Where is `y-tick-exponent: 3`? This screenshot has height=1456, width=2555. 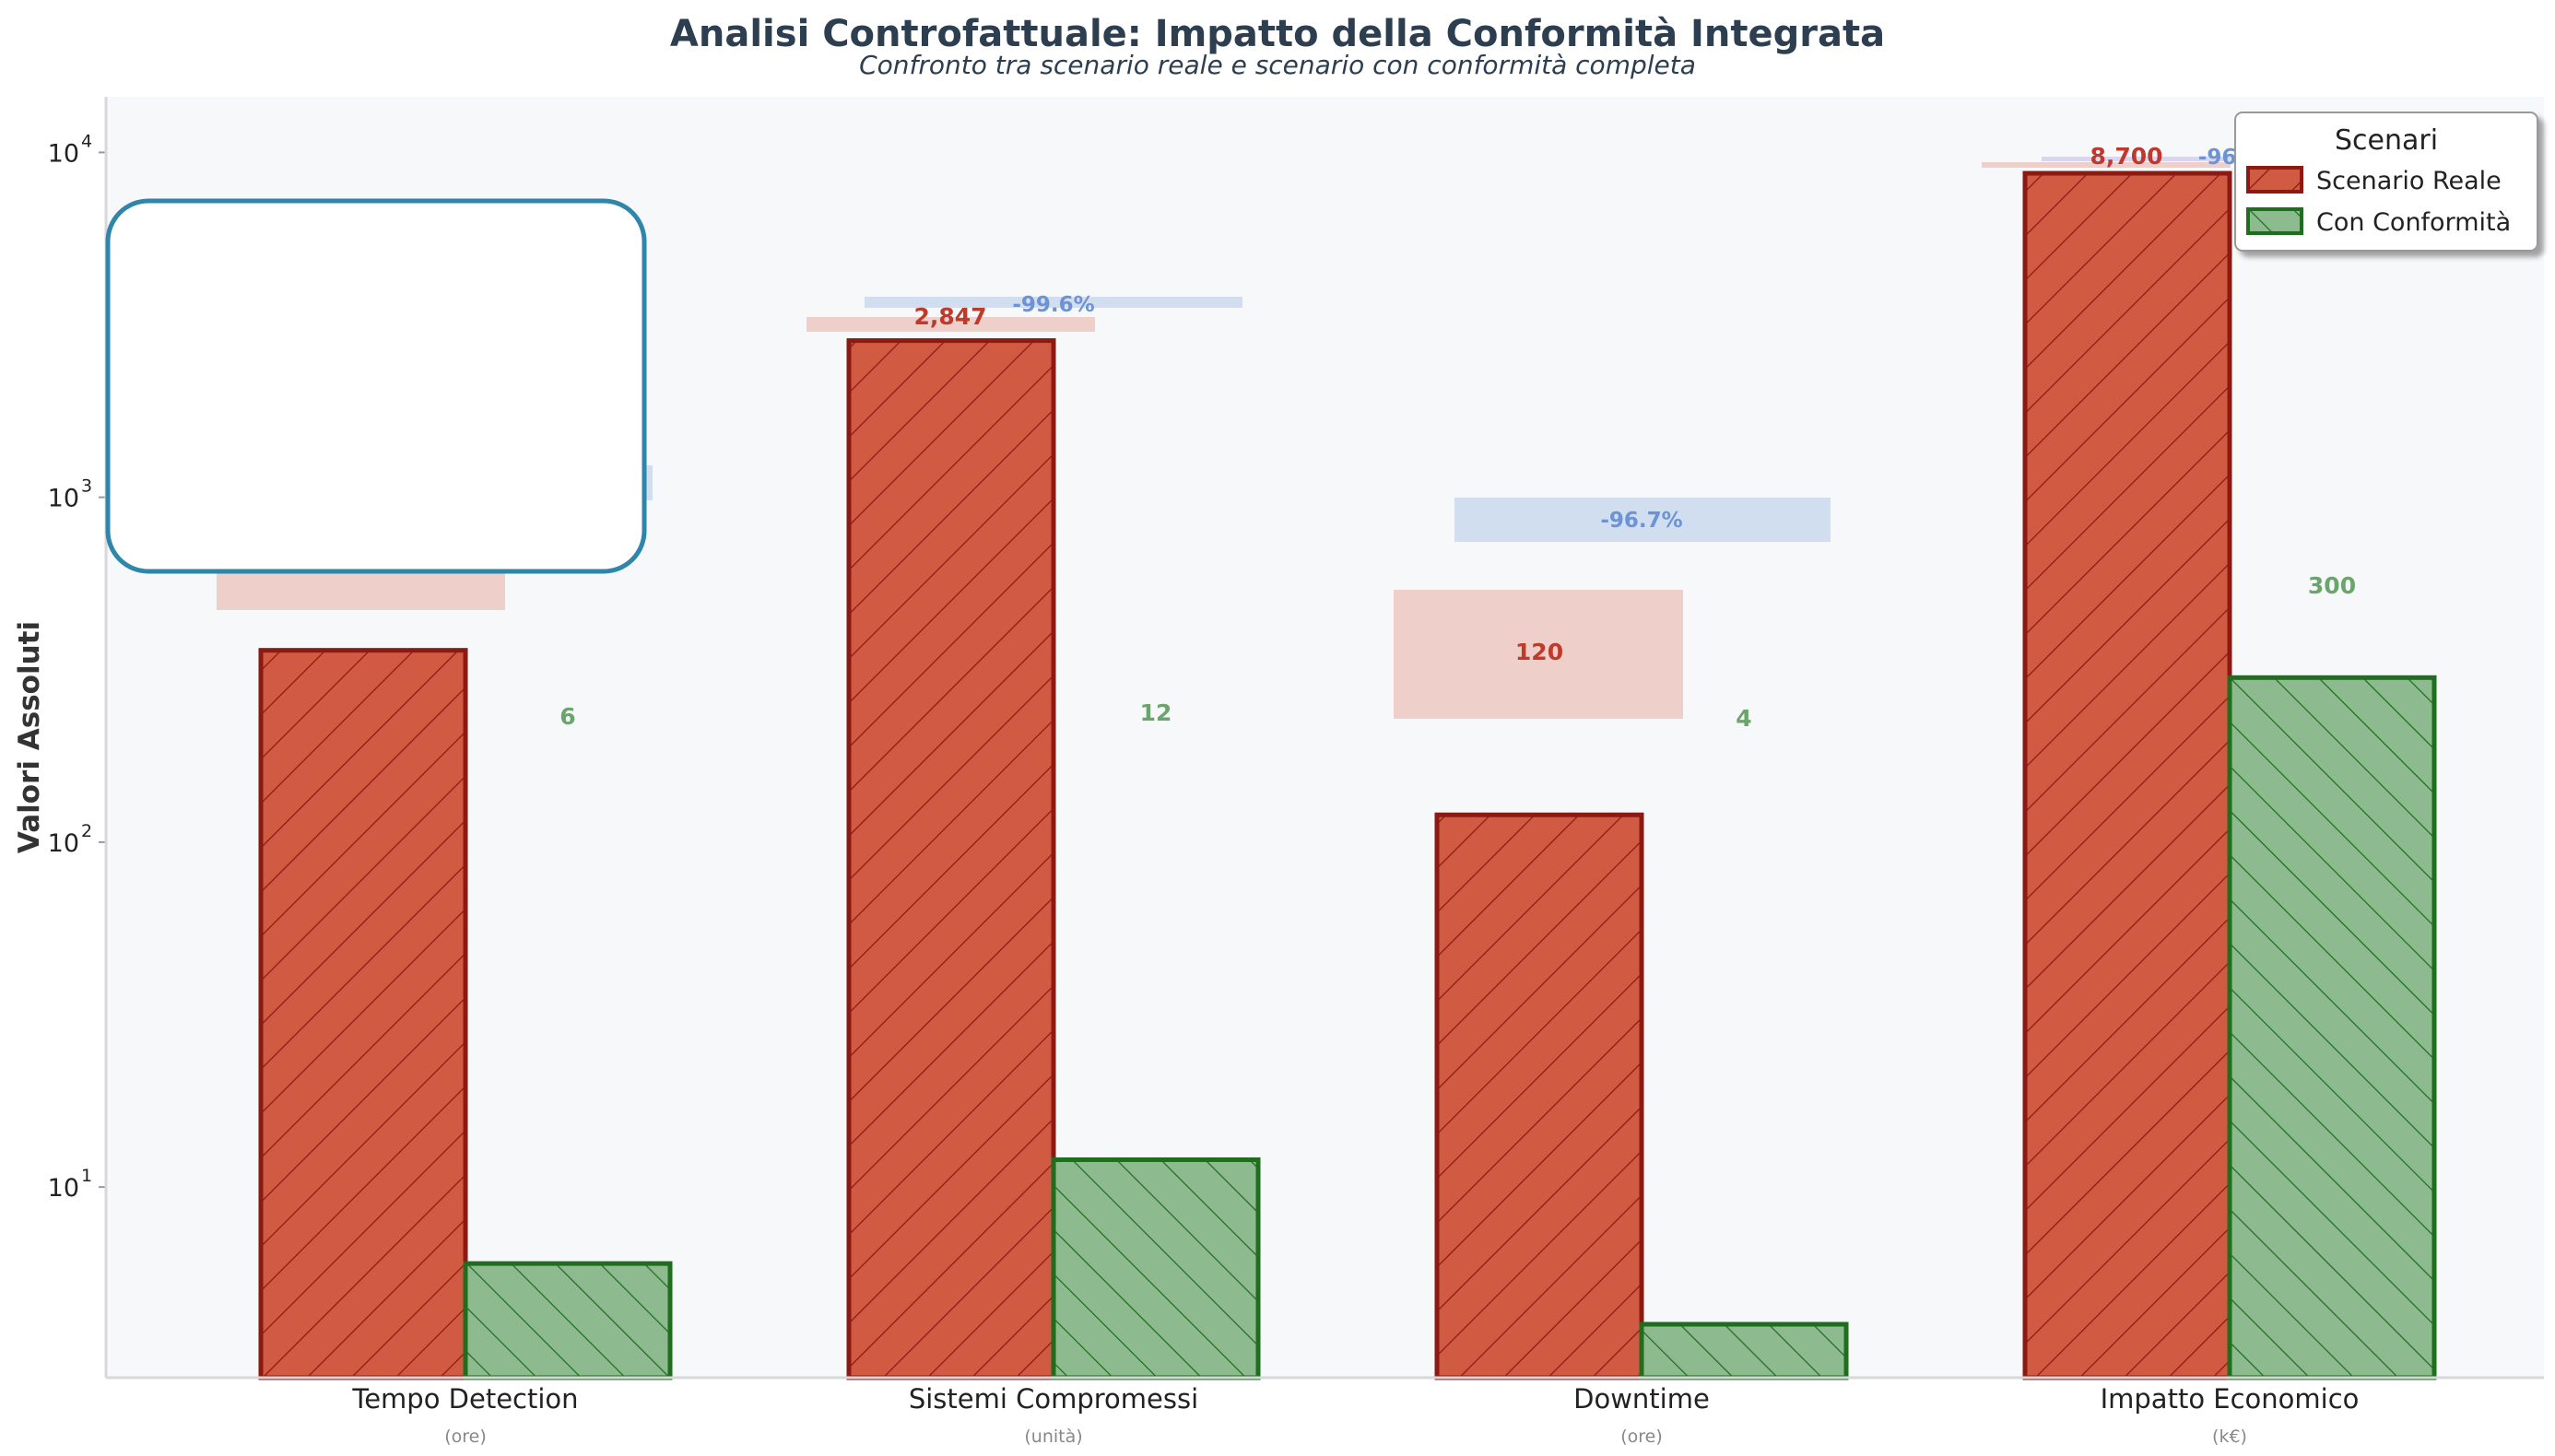
y-tick-exponent: 3 is located at coordinates (86, 486).